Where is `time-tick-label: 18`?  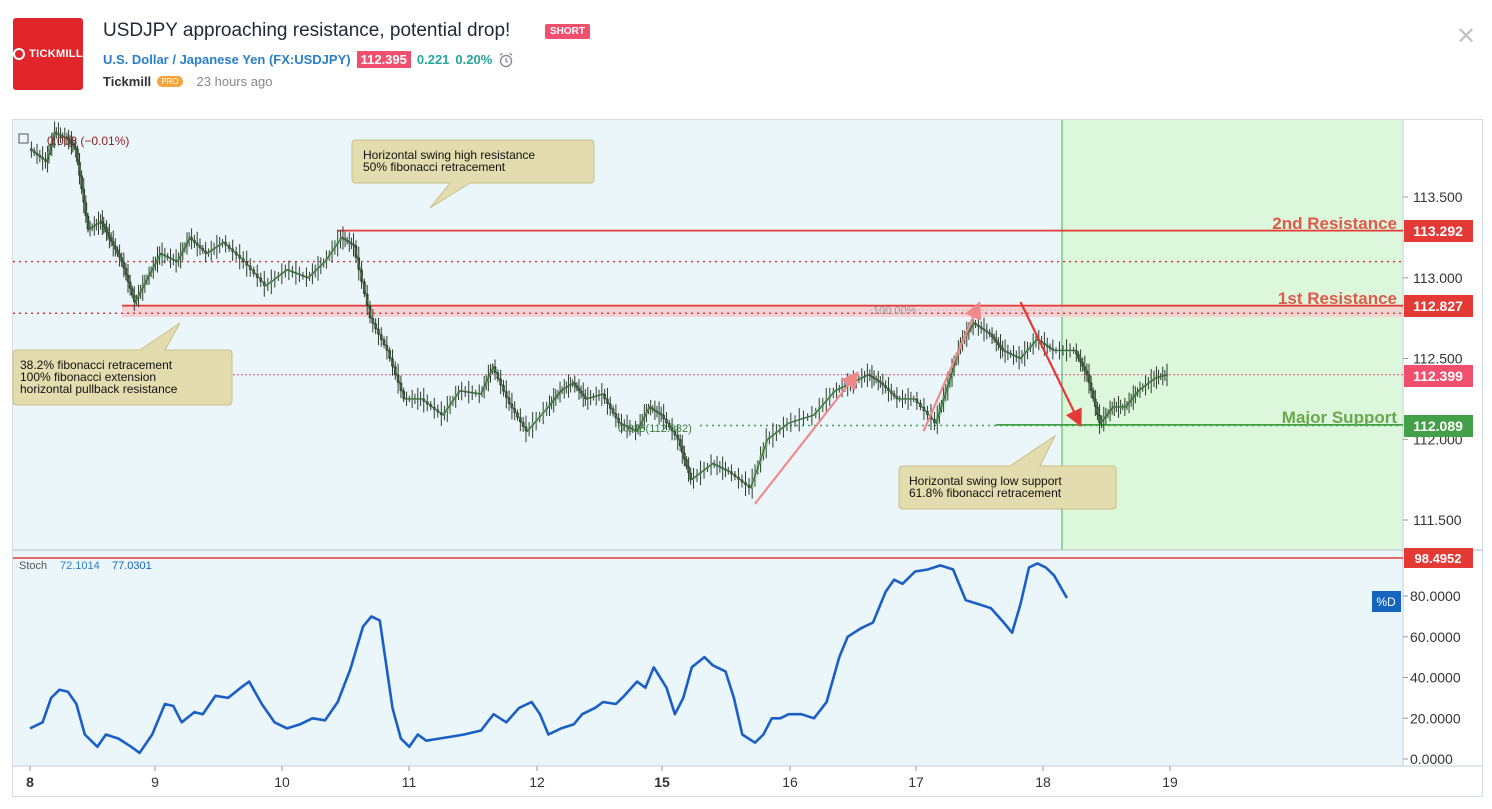 time-tick-label: 18 is located at coordinates (1043, 782).